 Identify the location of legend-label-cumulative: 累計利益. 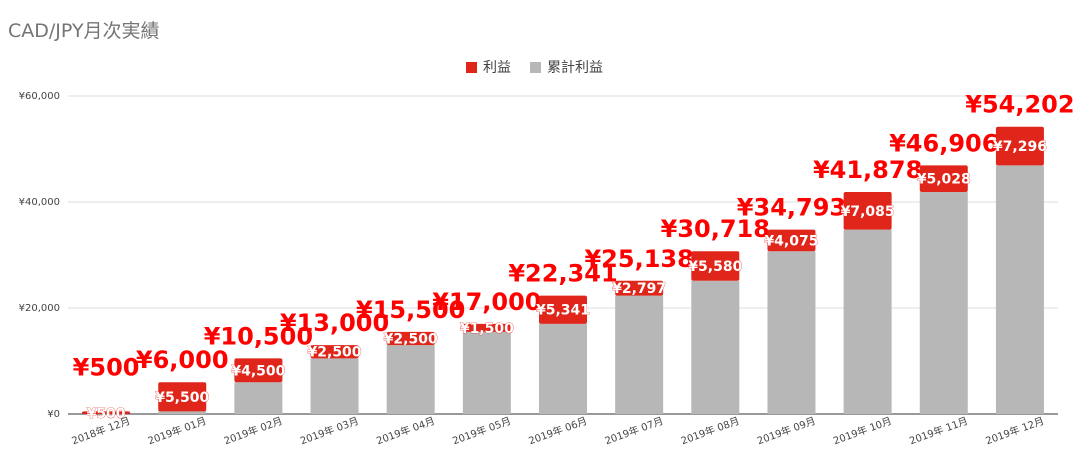
(575, 68).